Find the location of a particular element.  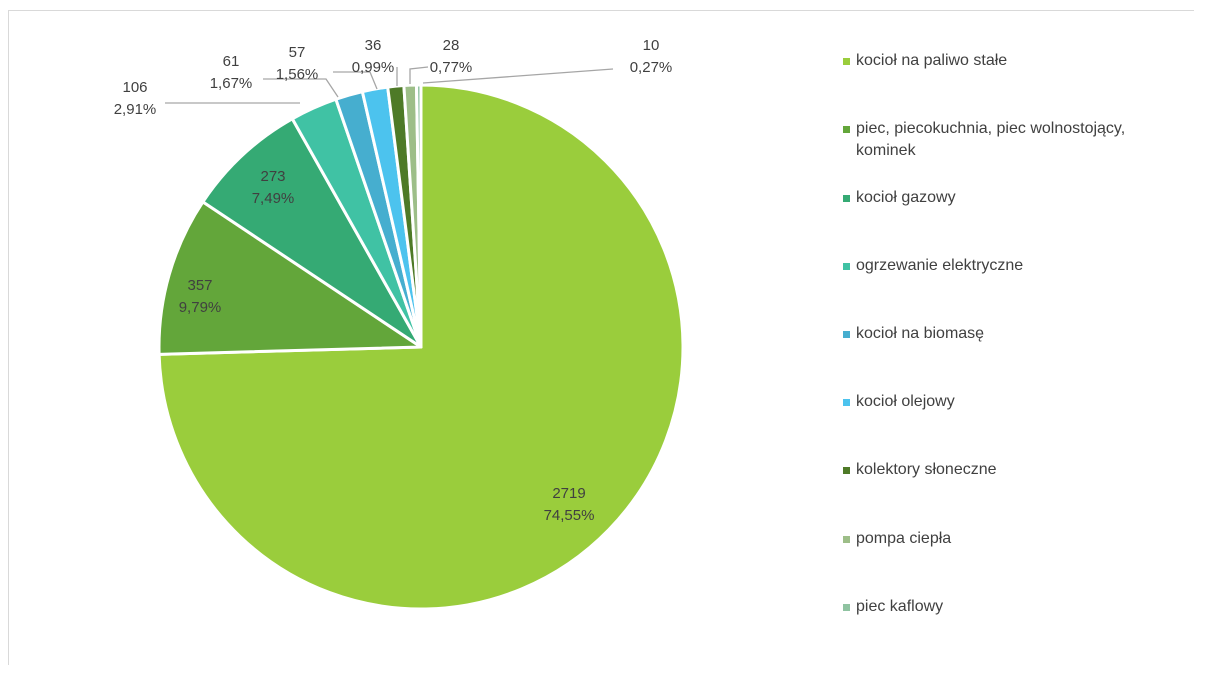

legend-item-8: pompa ciepła is located at coordinates (1014, 539).